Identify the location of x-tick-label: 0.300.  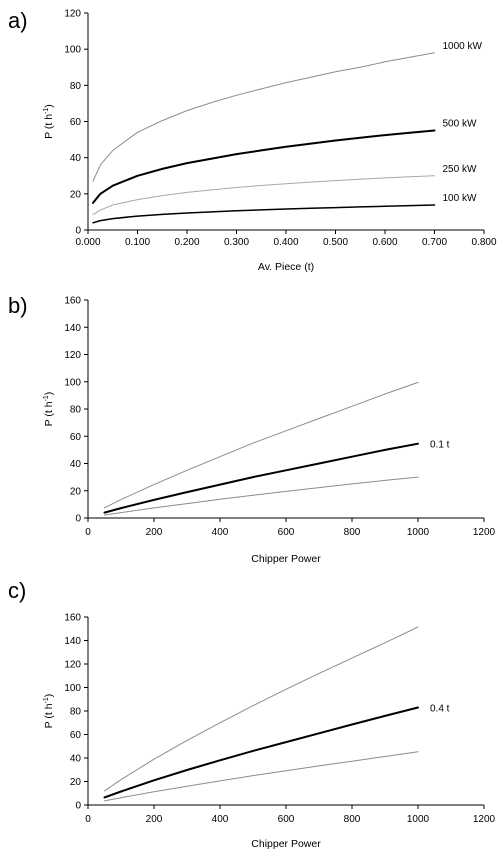
(236, 242).